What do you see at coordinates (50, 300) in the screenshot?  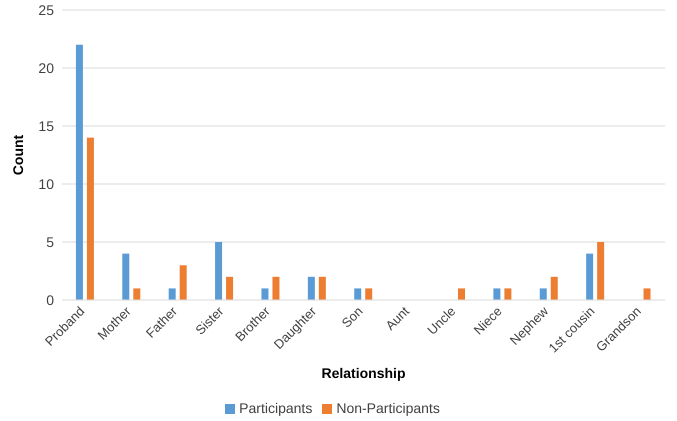 I see `y-tick-label: 0` at bounding box center [50, 300].